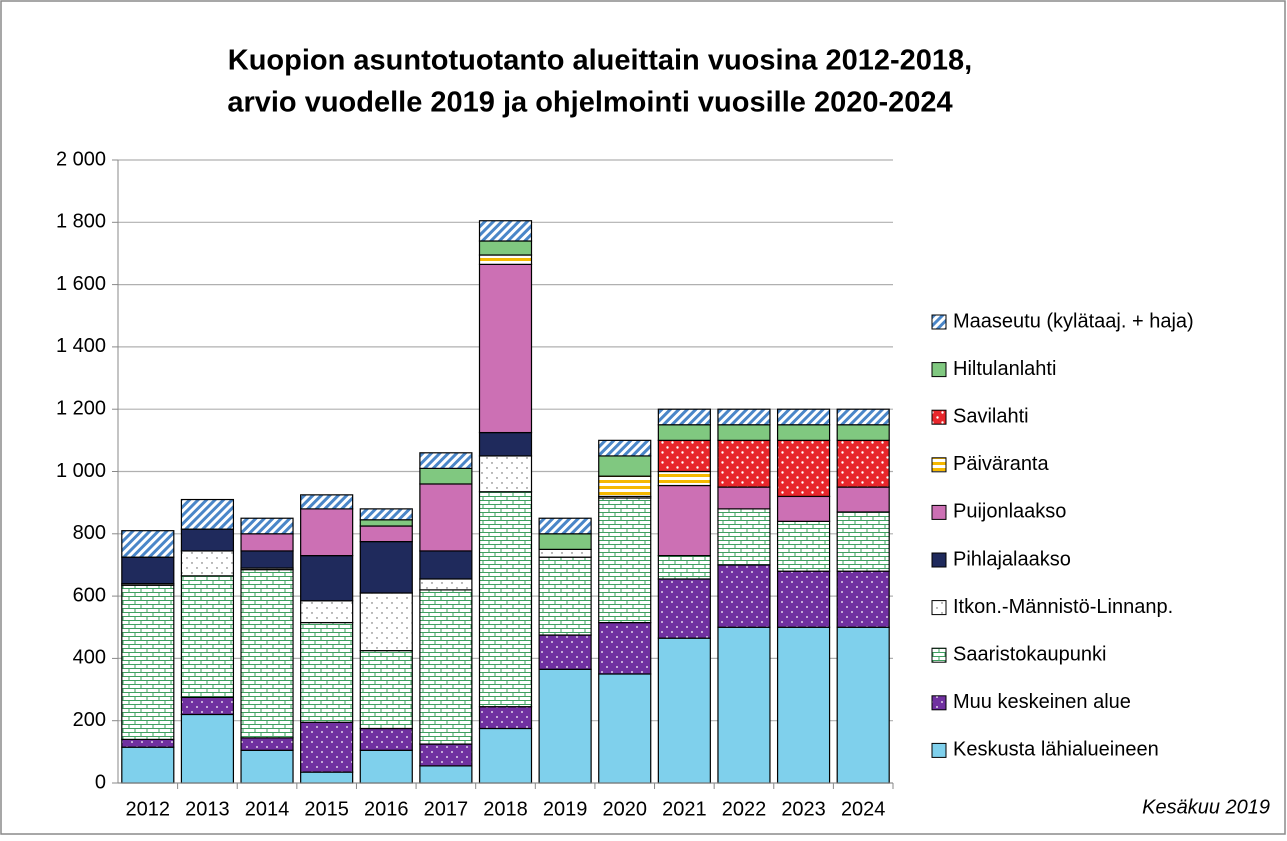 The width and height of the screenshot is (1287, 841). I want to click on y-tick-label: 2 000, so click(81, 159).